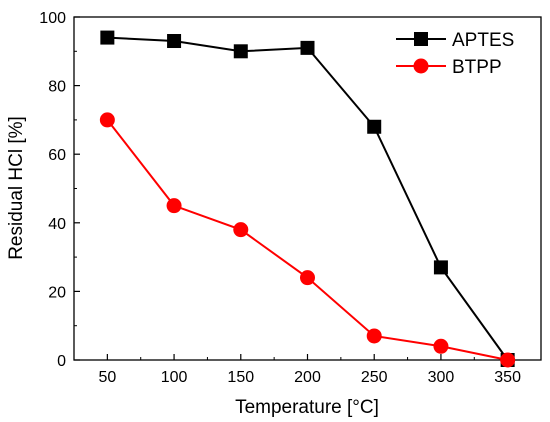  What do you see at coordinates (57, 87) in the screenshot?
I see `y-tick-label: 80` at bounding box center [57, 87].